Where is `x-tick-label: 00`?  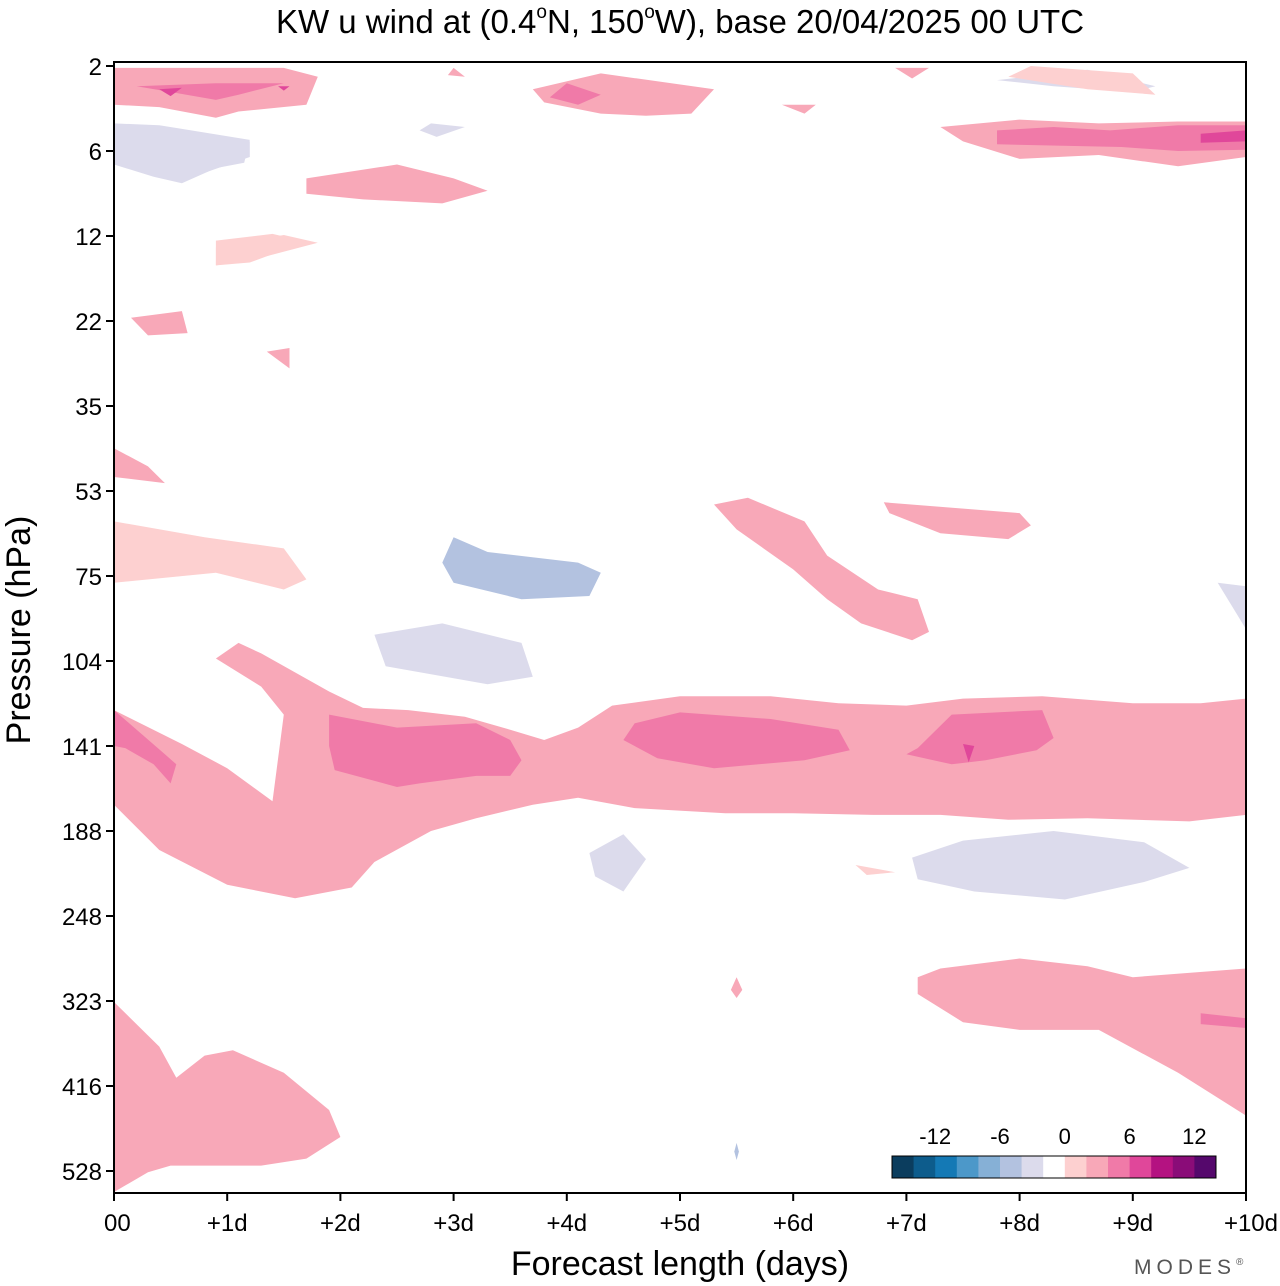
x-tick-label: 00 is located at coordinates (117, 1223).